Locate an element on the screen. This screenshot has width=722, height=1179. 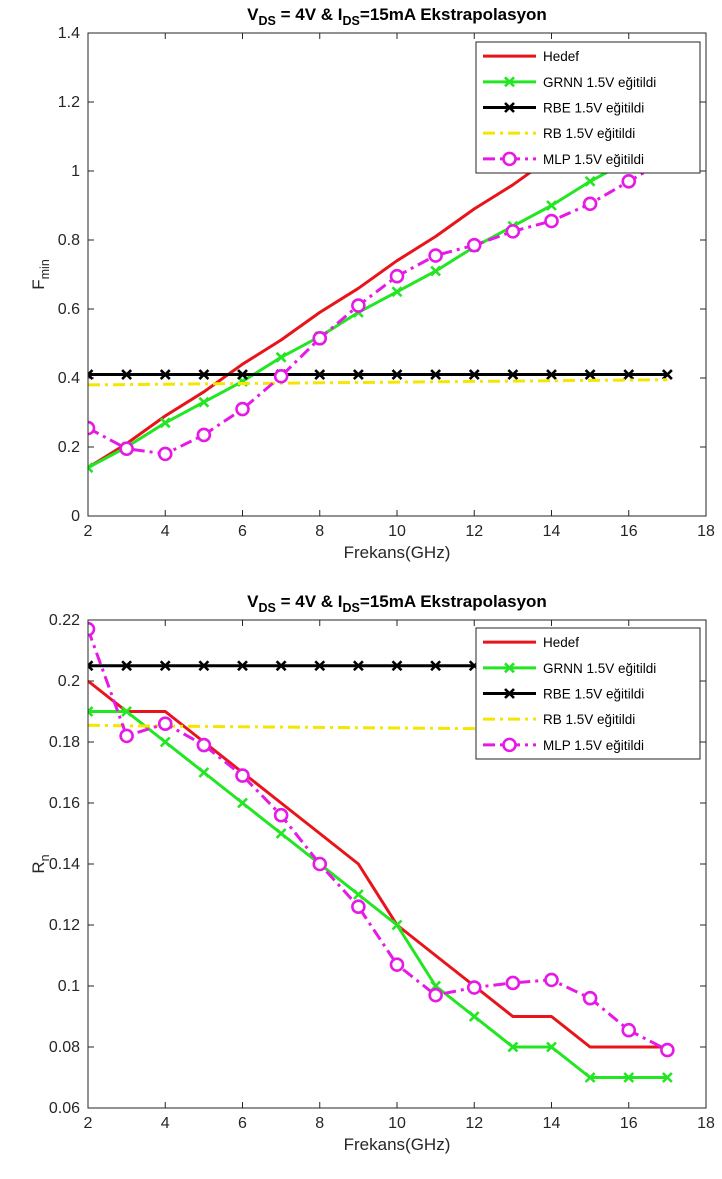
legend-label: Hedef is located at coordinates (561, 642).